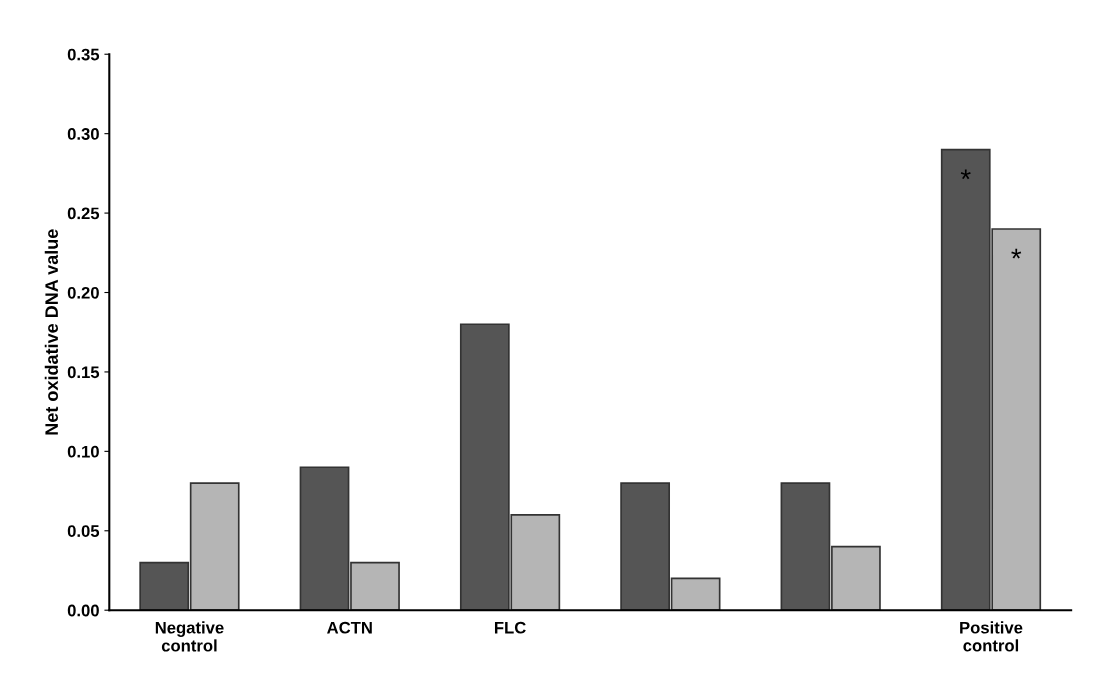 The width and height of the screenshot is (1093, 678). I want to click on y-tick-label: 0.25, so click(83, 213).